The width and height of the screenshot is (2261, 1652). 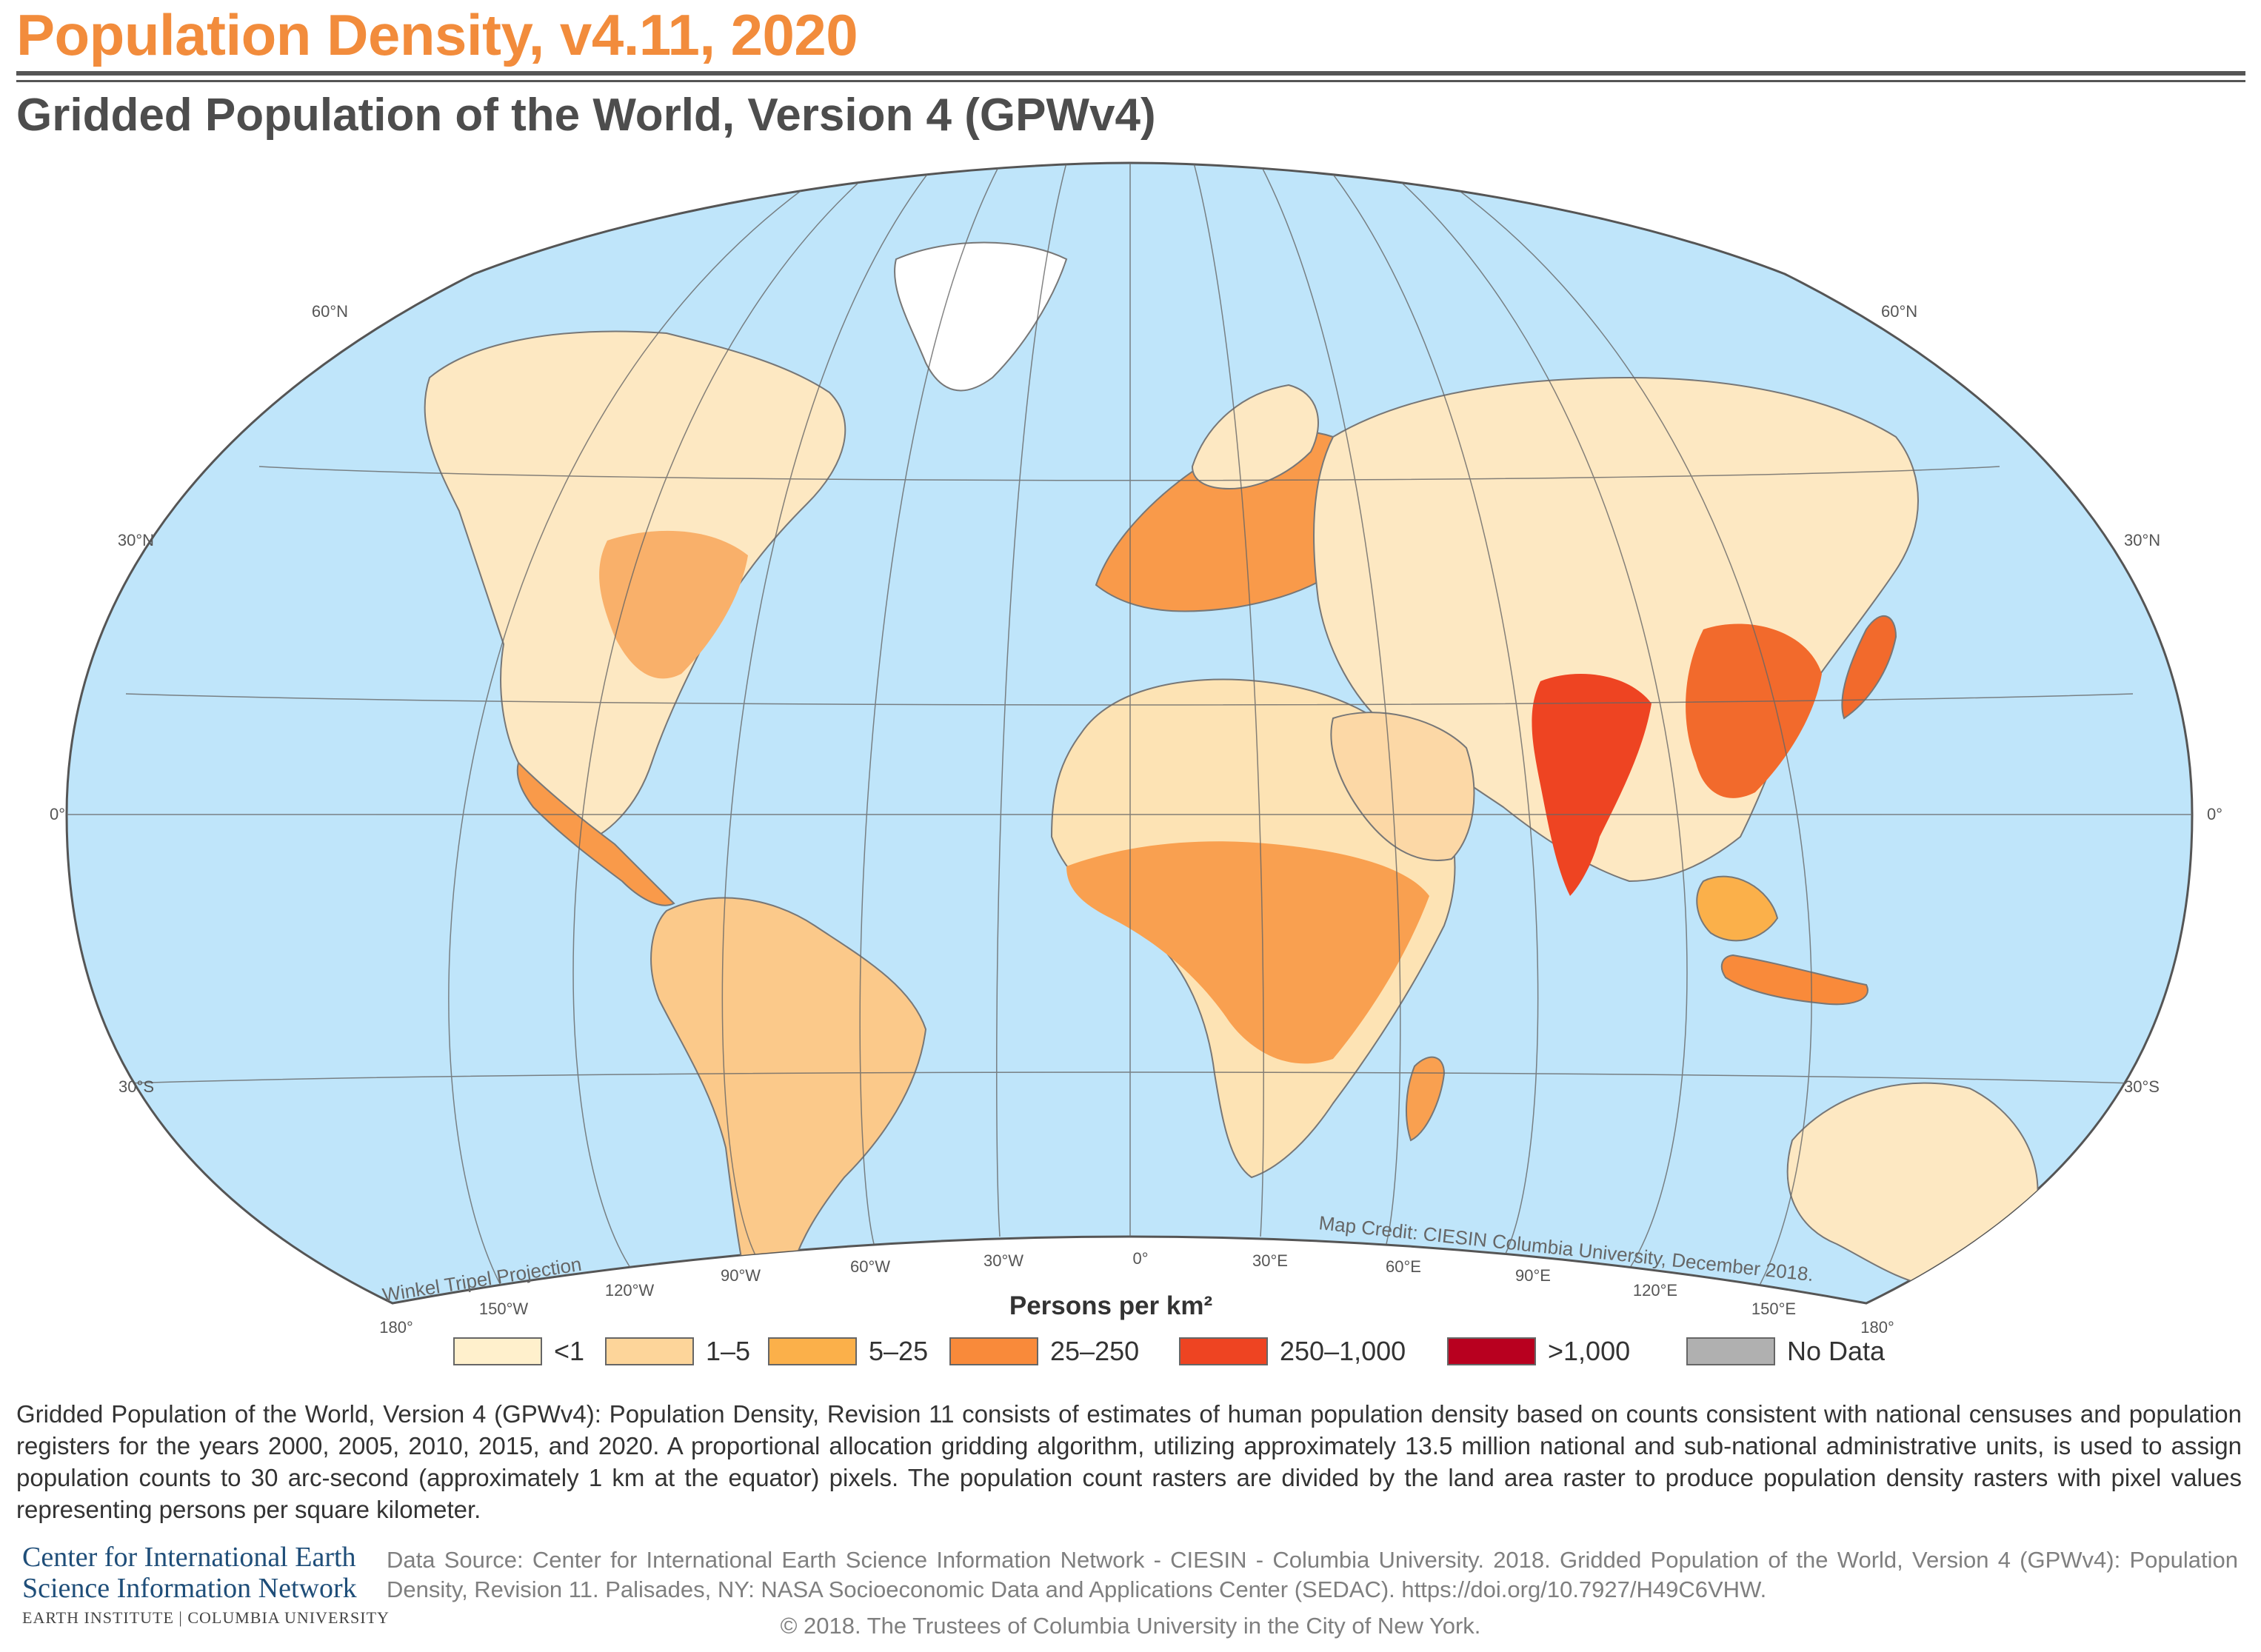 I want to click on parallel-60n, so click(x=1129, y=474).